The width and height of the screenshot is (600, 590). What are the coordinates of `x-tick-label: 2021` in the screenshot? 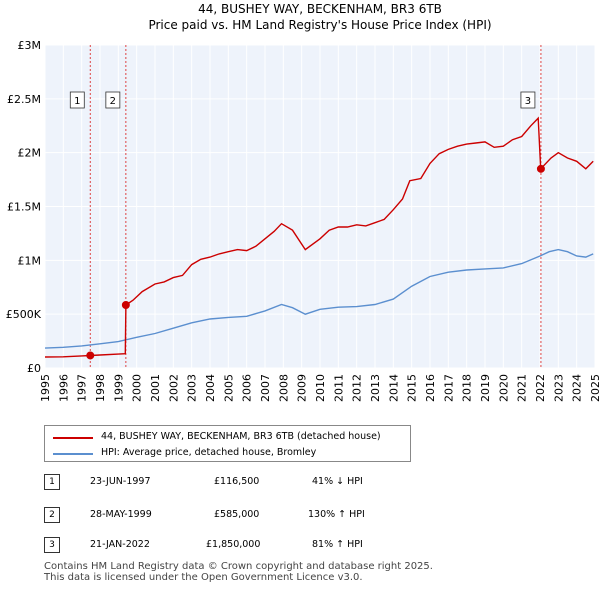 It's located at (522, 388).